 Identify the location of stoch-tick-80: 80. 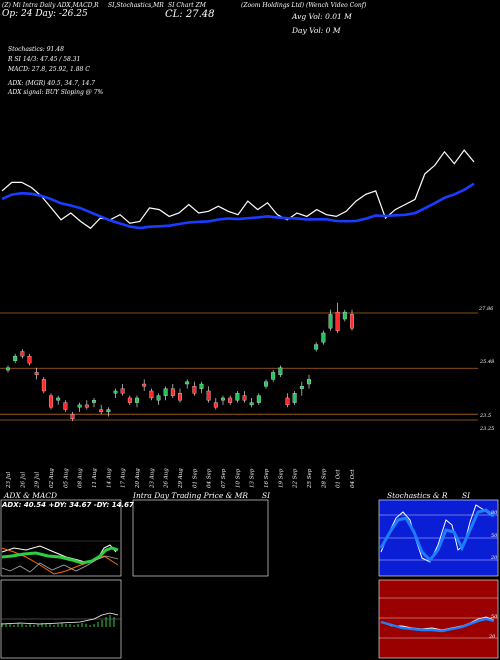
(494, 513).